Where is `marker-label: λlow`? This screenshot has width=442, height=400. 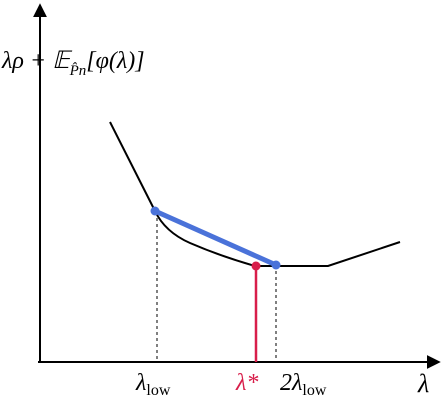
marker-label: λlow is located at coordinates (153, 384).